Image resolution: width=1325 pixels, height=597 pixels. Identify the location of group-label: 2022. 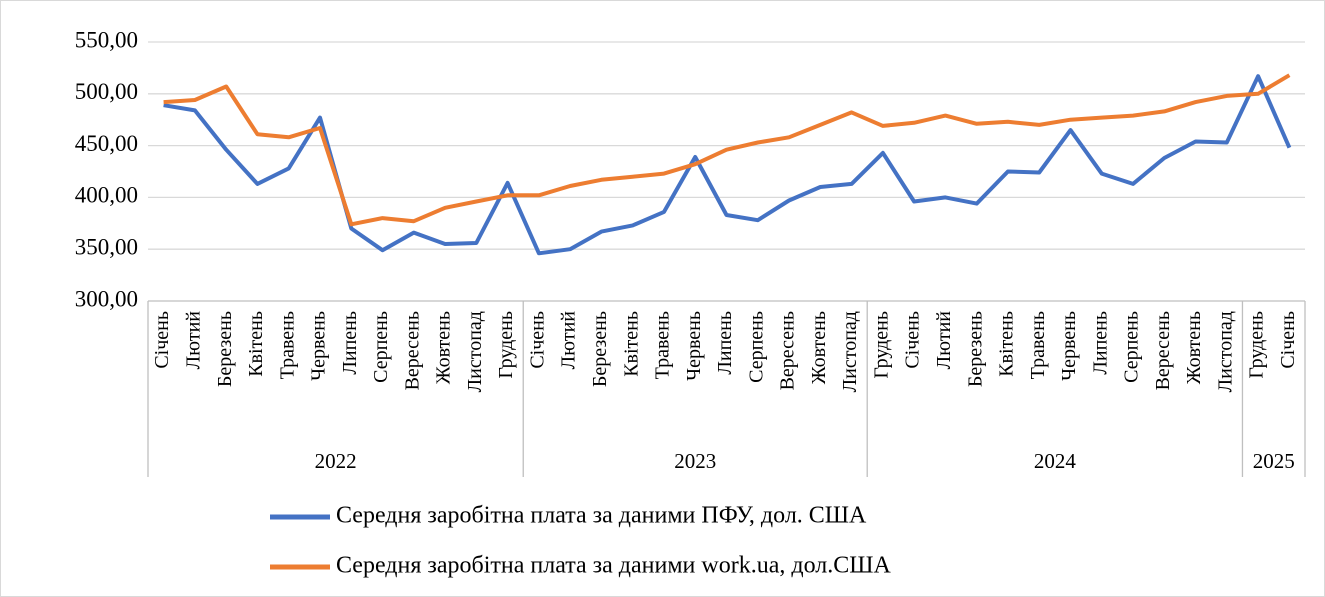
(336, 461).